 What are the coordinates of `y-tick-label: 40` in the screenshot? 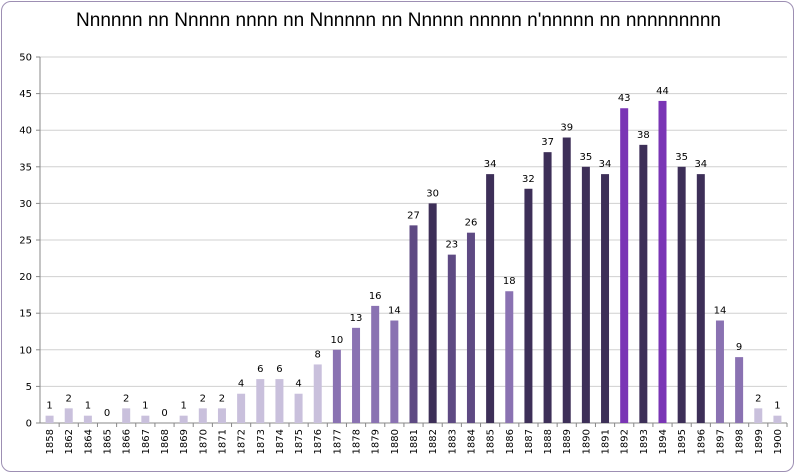 It's located at (25, 131).